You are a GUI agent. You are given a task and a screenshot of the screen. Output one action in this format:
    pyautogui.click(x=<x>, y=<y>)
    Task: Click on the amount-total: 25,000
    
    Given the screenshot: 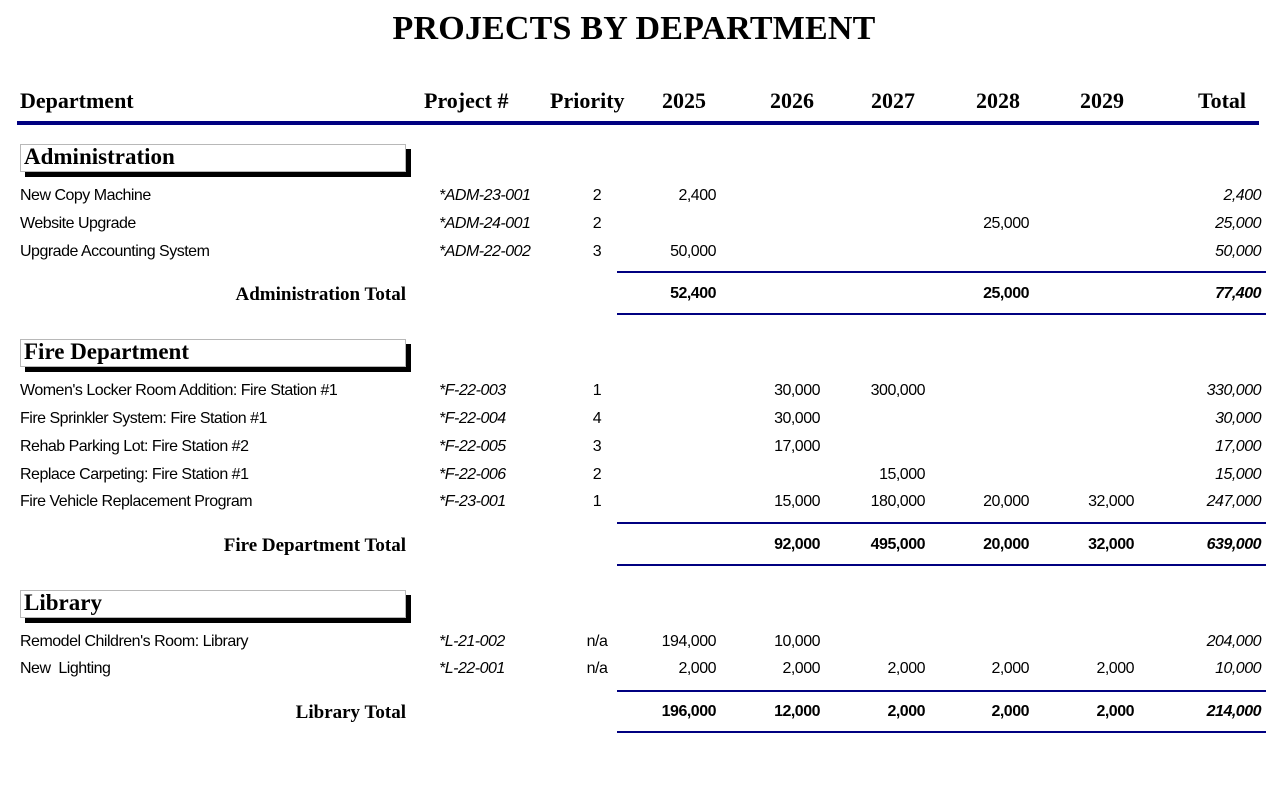 What is the action you would take?
    pyautogui.click(x=1238, y=223)
    